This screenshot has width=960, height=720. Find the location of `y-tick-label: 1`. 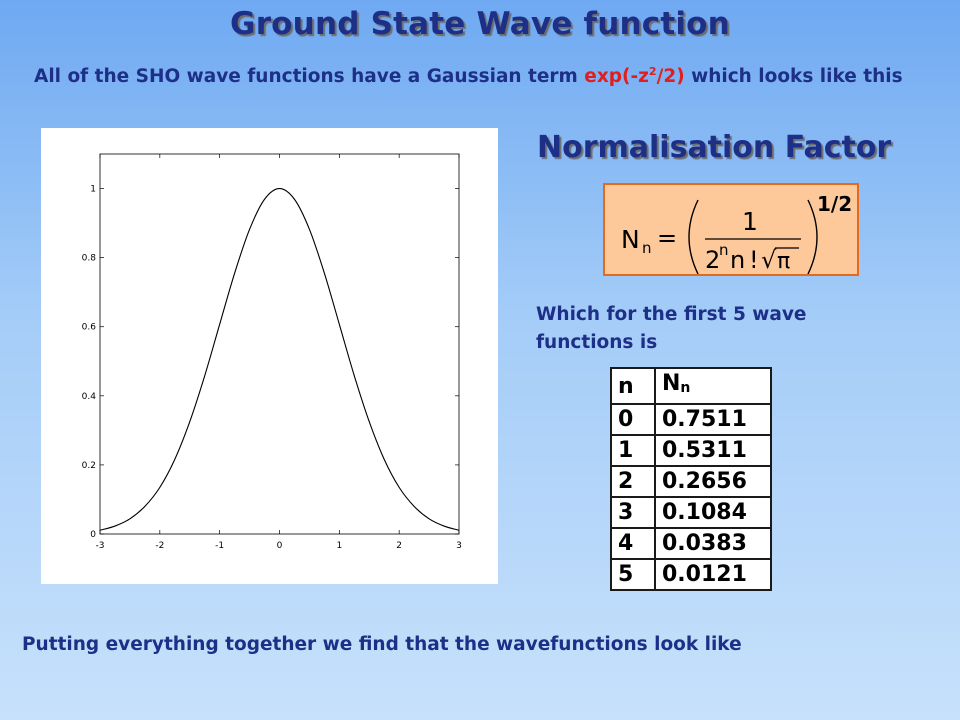

y-tick-label: 1 is located at coordinates (93, 190).